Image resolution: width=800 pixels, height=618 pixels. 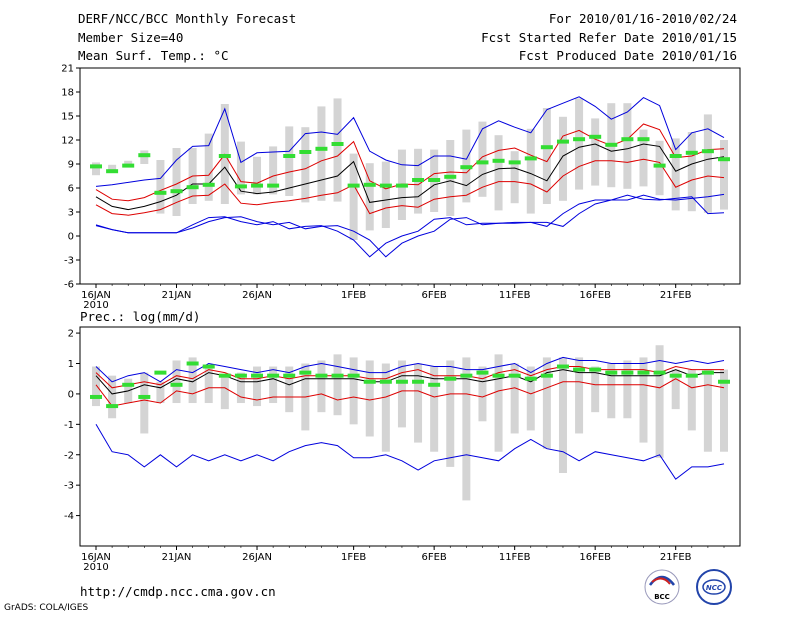 What do you see at coordinates (609, 37) in the screenshot?
I see `start-date: Fcst Started Refer Date 2010/01/15` at bounding box center [609, 37].